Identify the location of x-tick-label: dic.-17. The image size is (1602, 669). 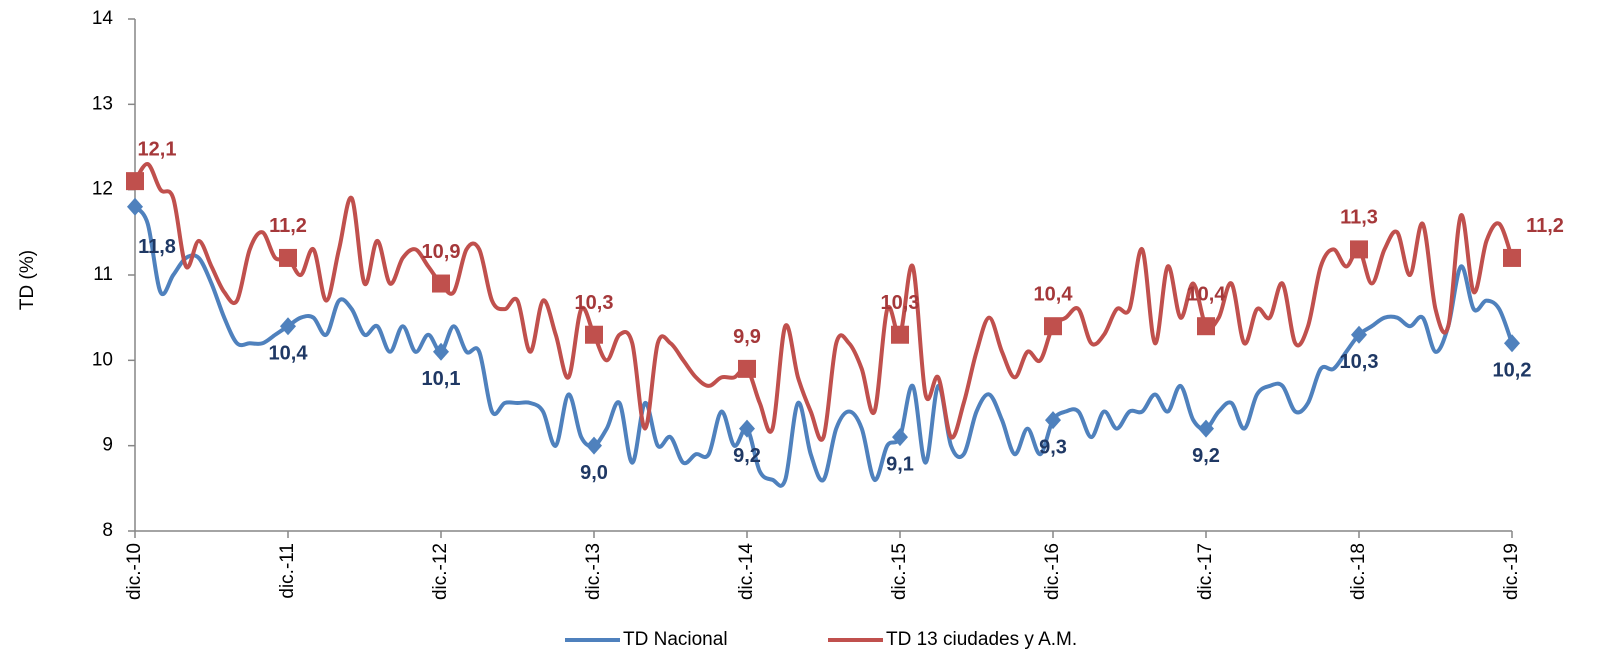
(1205, 571).